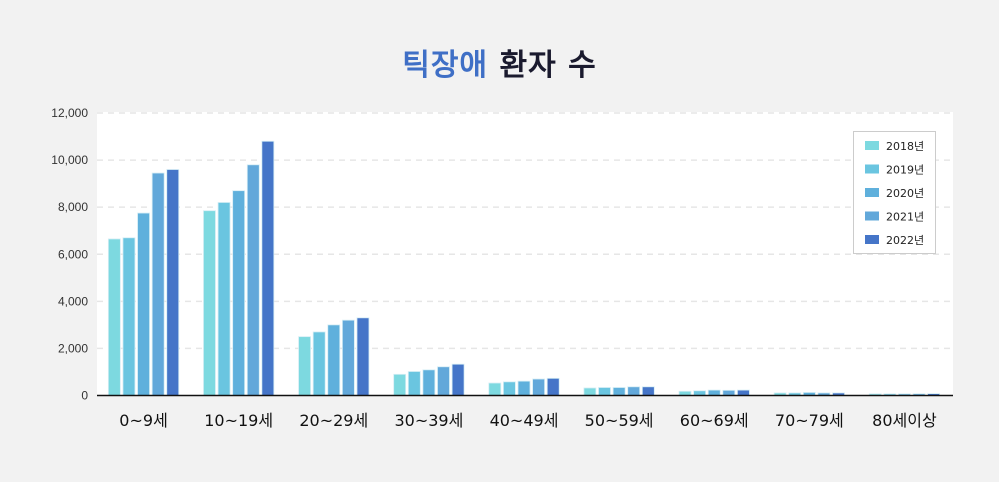 This screenshot has height=482, width=999. What do you see at coordinates (509, 388) in the screenshot?
I see `bar-2019년-40~49세` at bounding box center [509, 388].